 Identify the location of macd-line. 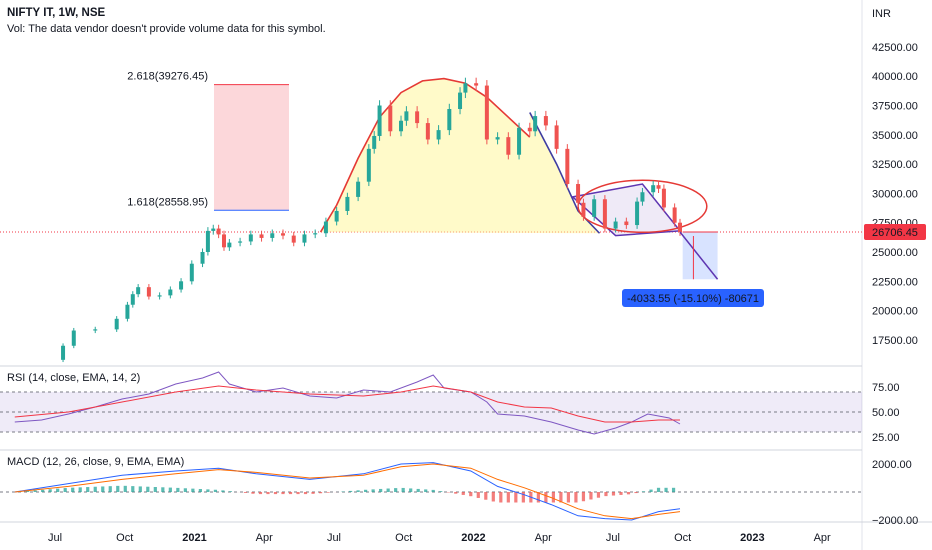
(347, 491).